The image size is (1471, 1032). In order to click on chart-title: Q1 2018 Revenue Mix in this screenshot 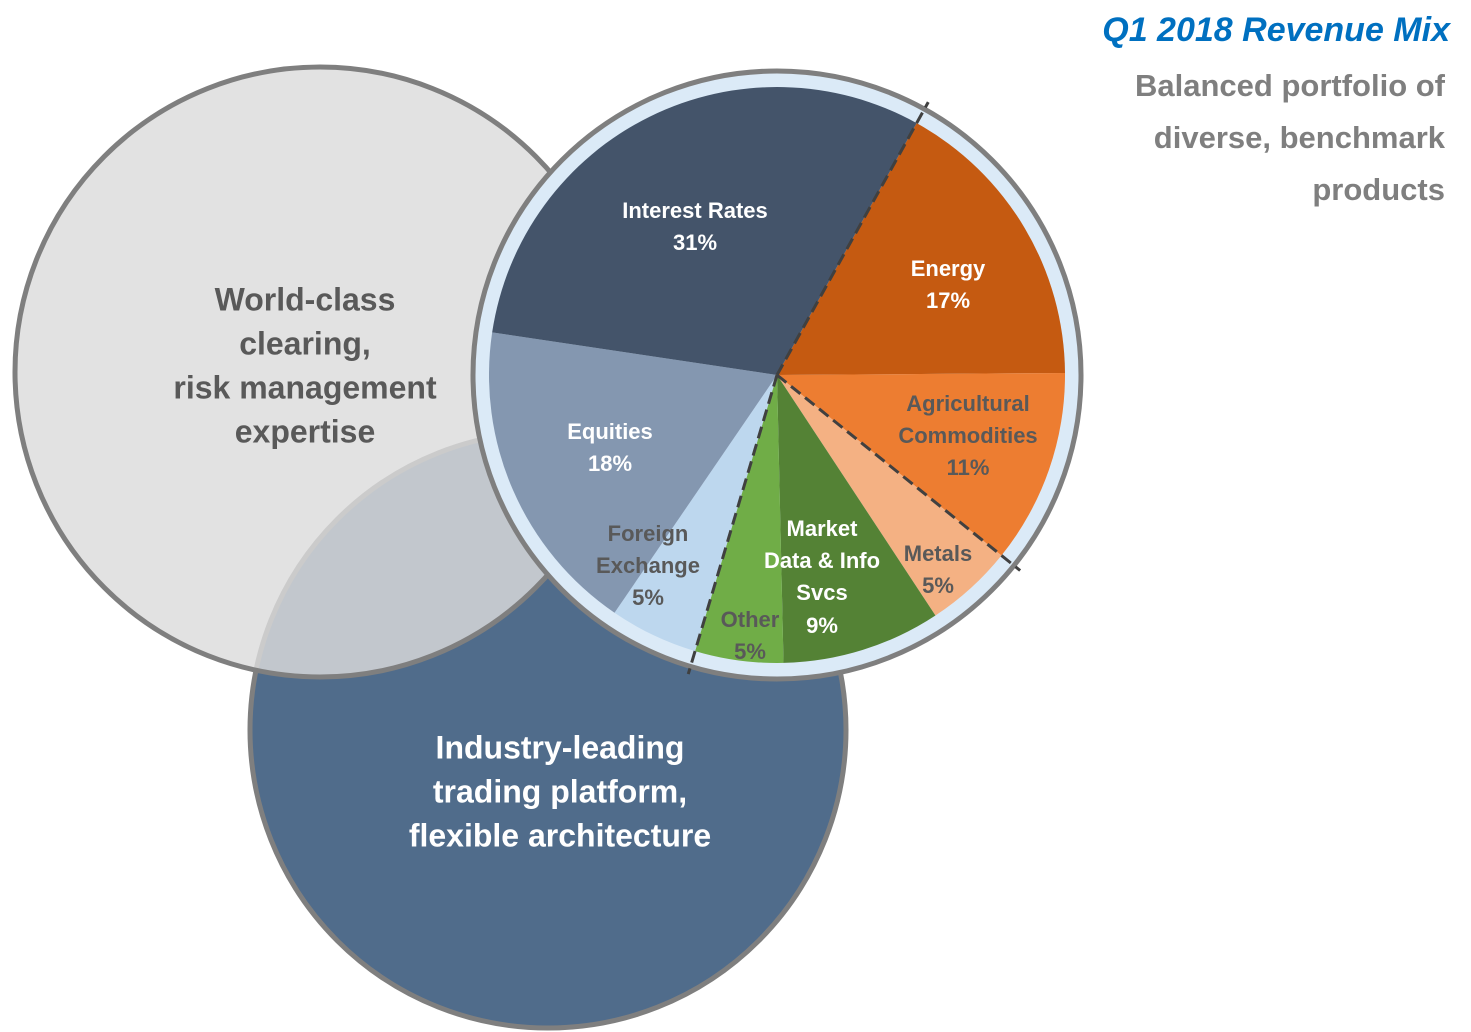, I will do `click(1277, 30)`.